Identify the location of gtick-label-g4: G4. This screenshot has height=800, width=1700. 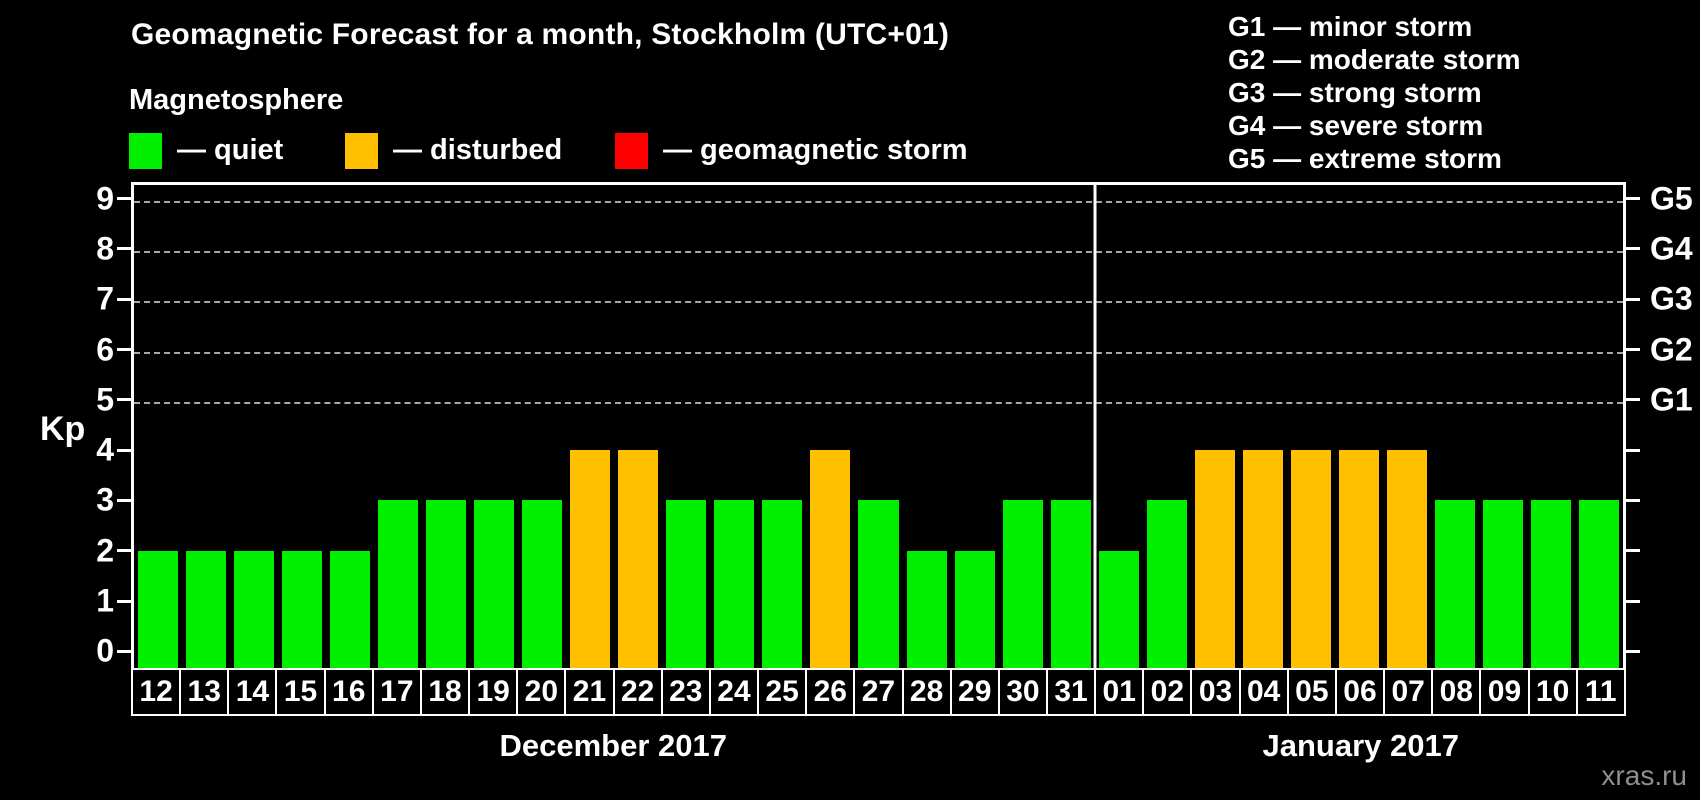
(1671, 248).